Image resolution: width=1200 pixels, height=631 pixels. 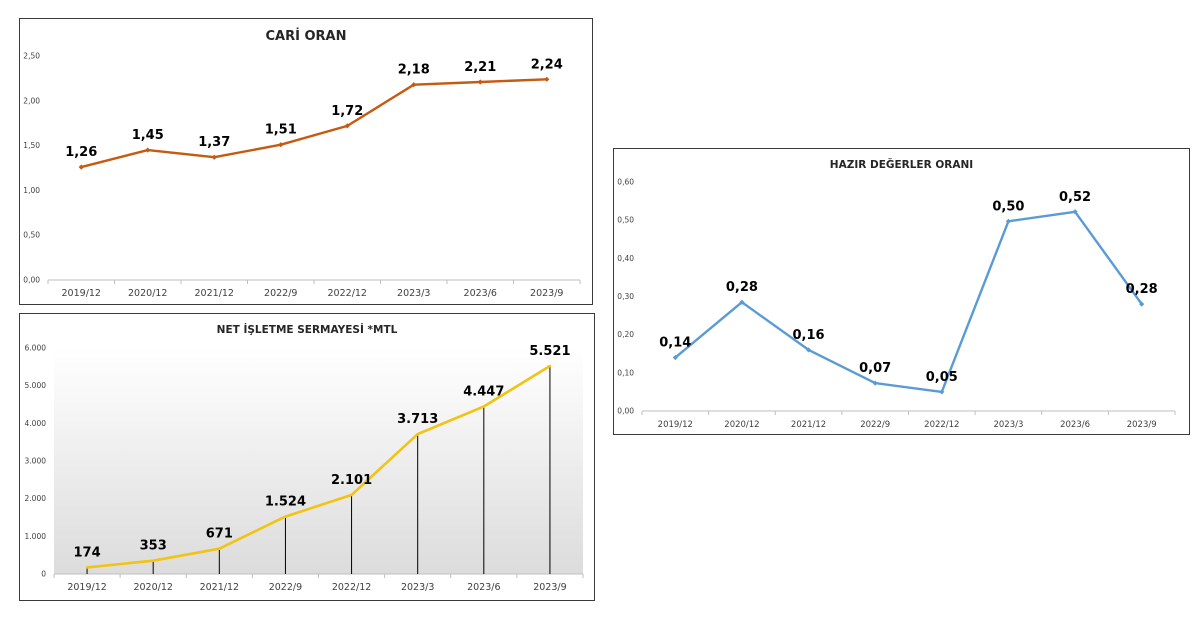 I want to click on data-label: 353, so click(x=153, y=546).